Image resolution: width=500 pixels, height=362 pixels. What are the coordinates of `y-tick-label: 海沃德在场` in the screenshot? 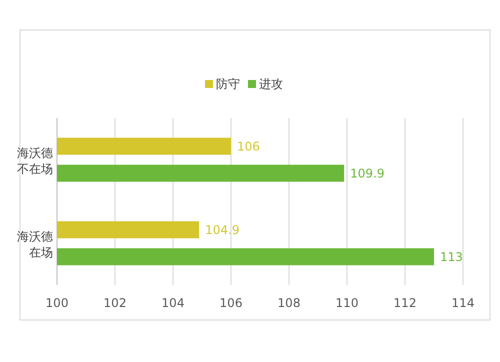 It's located at (35, 244).